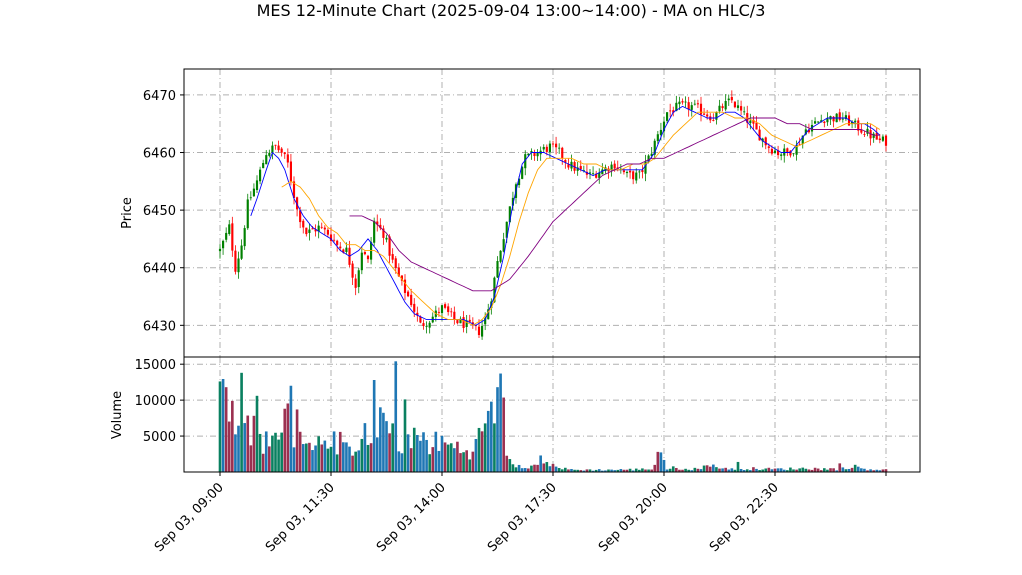 The width and height of the screenshot is (1022, 575). I want to click on price-tick-label: 6430, so click(159, 326).